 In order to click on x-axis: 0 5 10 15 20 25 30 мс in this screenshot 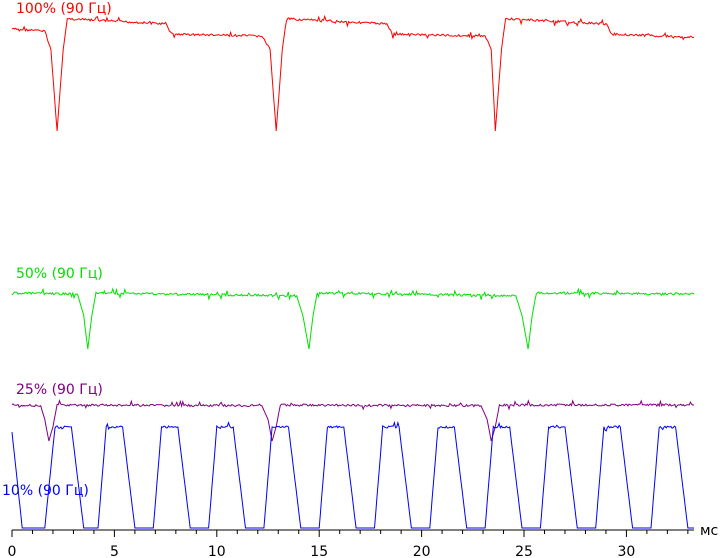, I will do `click(363, 540)`.